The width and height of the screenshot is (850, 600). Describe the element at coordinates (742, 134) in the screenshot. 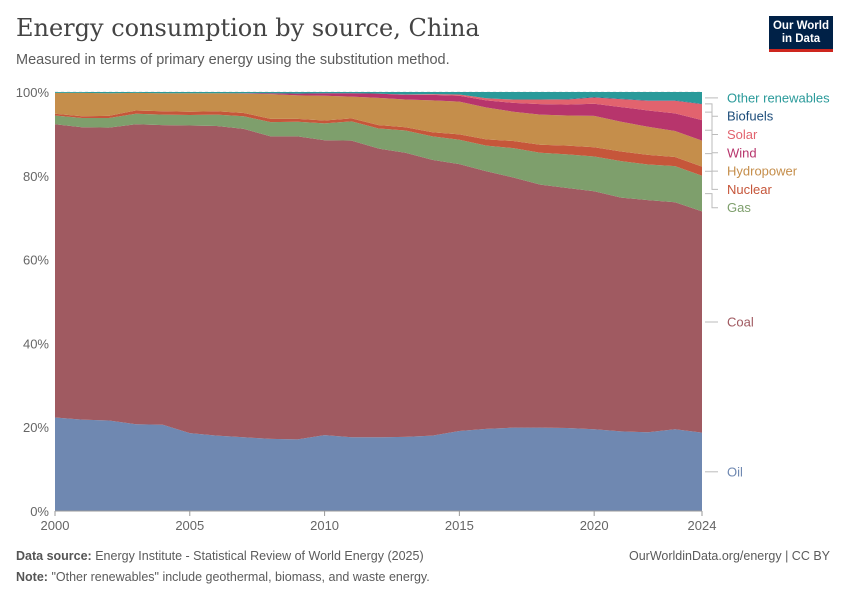

I see `legend-label-solar: Solar` at that location.